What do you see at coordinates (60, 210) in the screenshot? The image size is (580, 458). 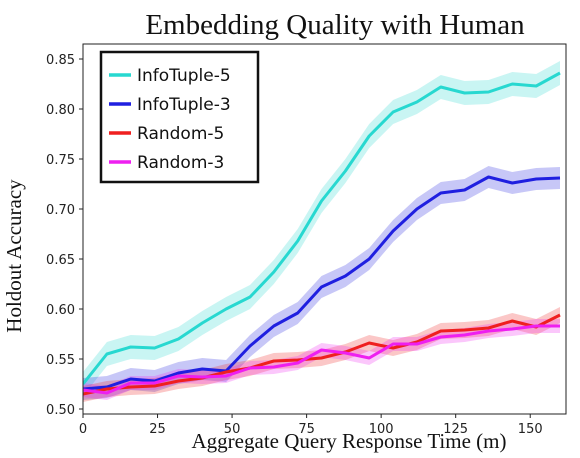 I see `y-tick-label: 0.70` at bounding box center [60, 210].